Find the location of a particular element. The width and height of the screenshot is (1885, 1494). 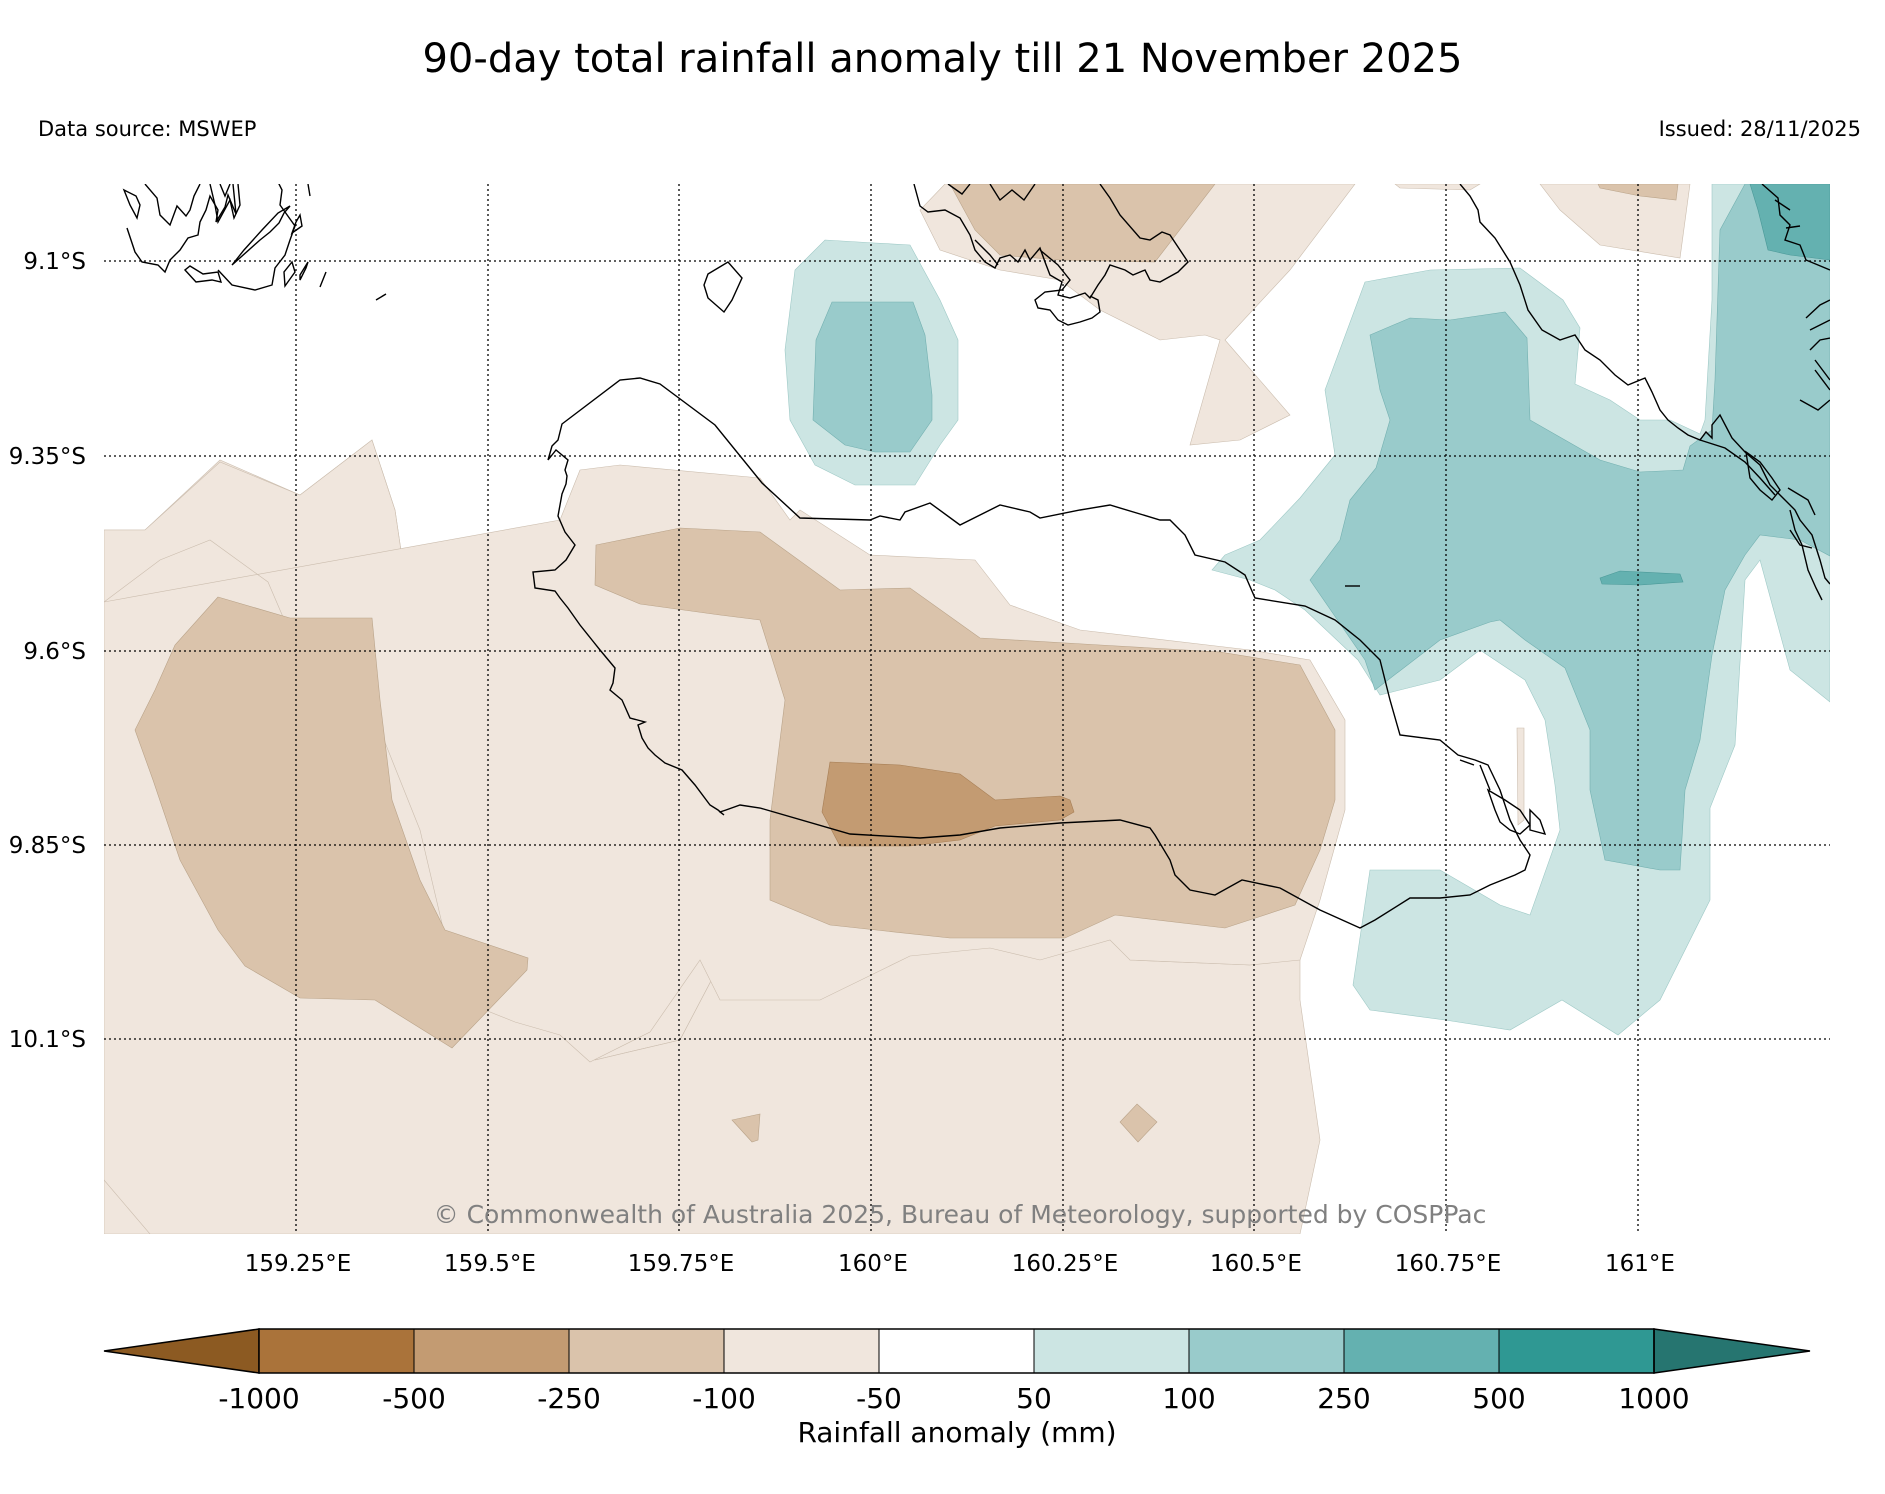

lat-label: 9.85°S is located at coordinates (47, 846).